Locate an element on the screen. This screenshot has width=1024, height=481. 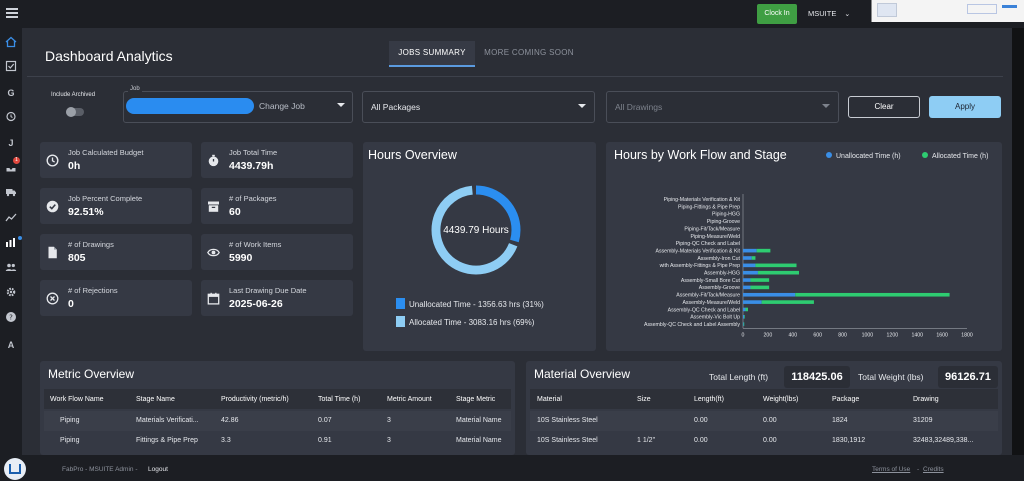
x-tick-label: 1800 is located at coordinates (967, 335).